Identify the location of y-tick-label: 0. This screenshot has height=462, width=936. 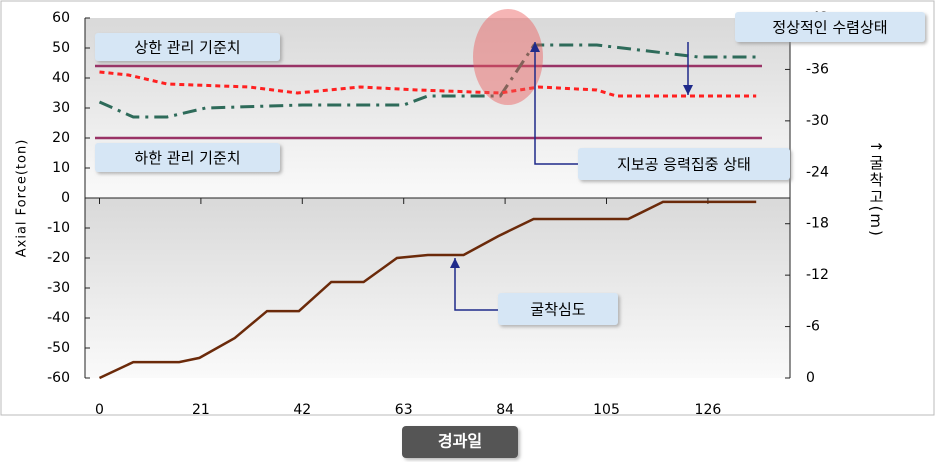
(65, 198).